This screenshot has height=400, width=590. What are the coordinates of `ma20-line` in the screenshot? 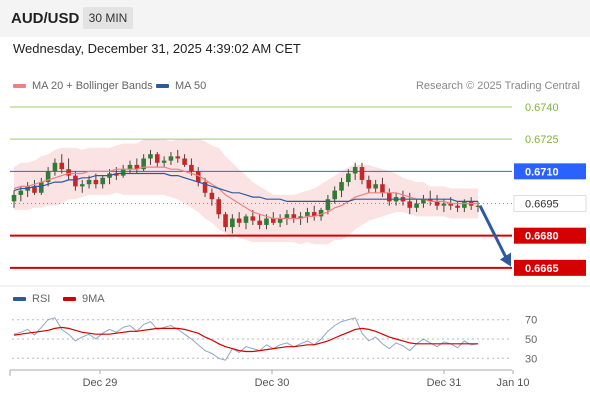 It's located at (245, 193).